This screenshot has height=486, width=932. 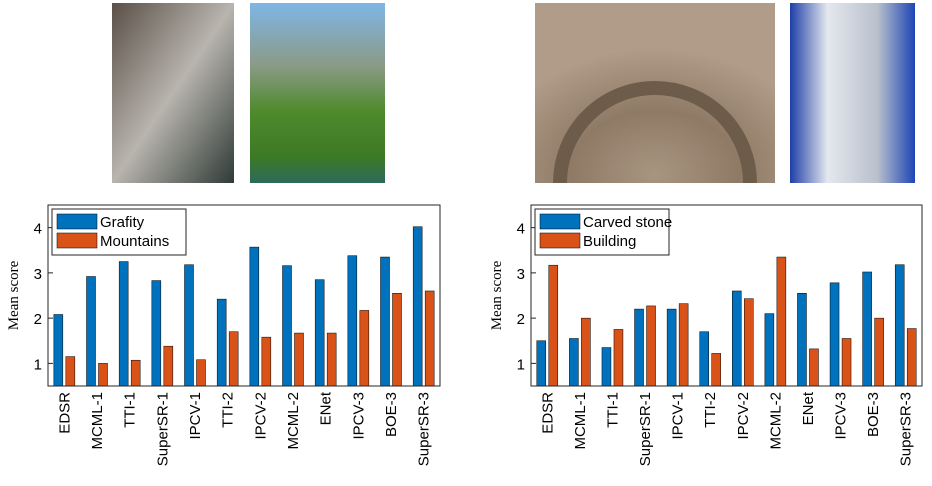 I want to click on legend-label: Carved stone, so click(x=627, y=222).